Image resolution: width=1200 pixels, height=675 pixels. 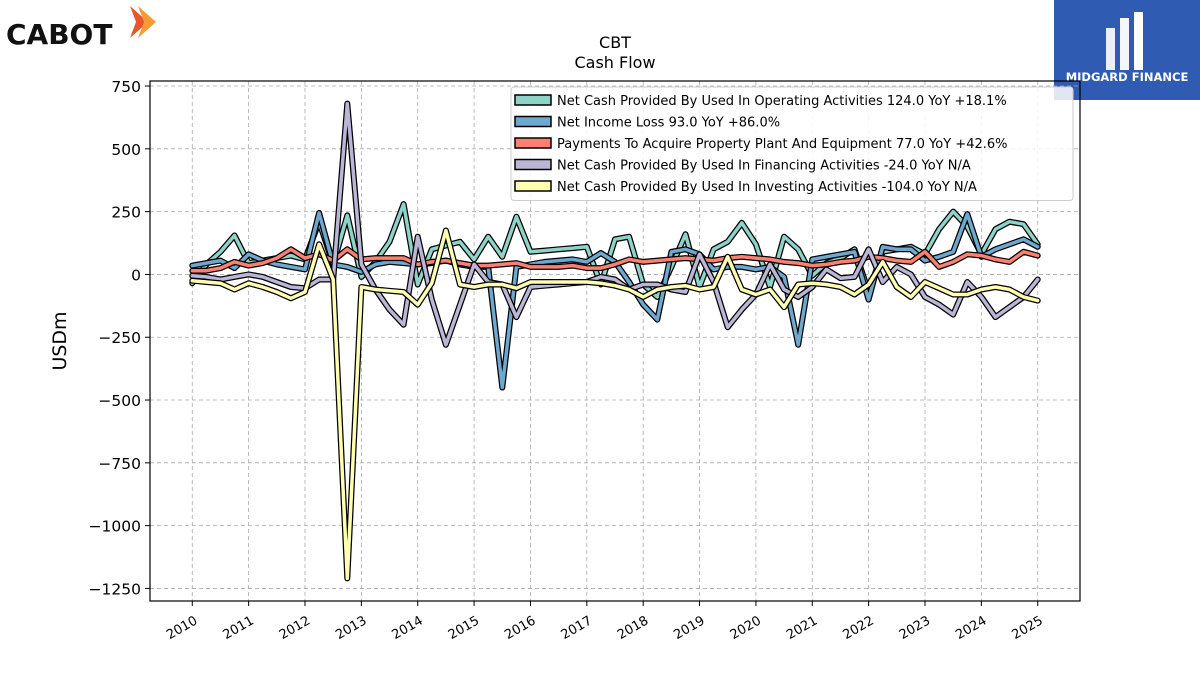 What do you see at coordinates (520, 628) in the screenshot?
I see `x-tick-label: 2016` at bounding box center [520, 628].